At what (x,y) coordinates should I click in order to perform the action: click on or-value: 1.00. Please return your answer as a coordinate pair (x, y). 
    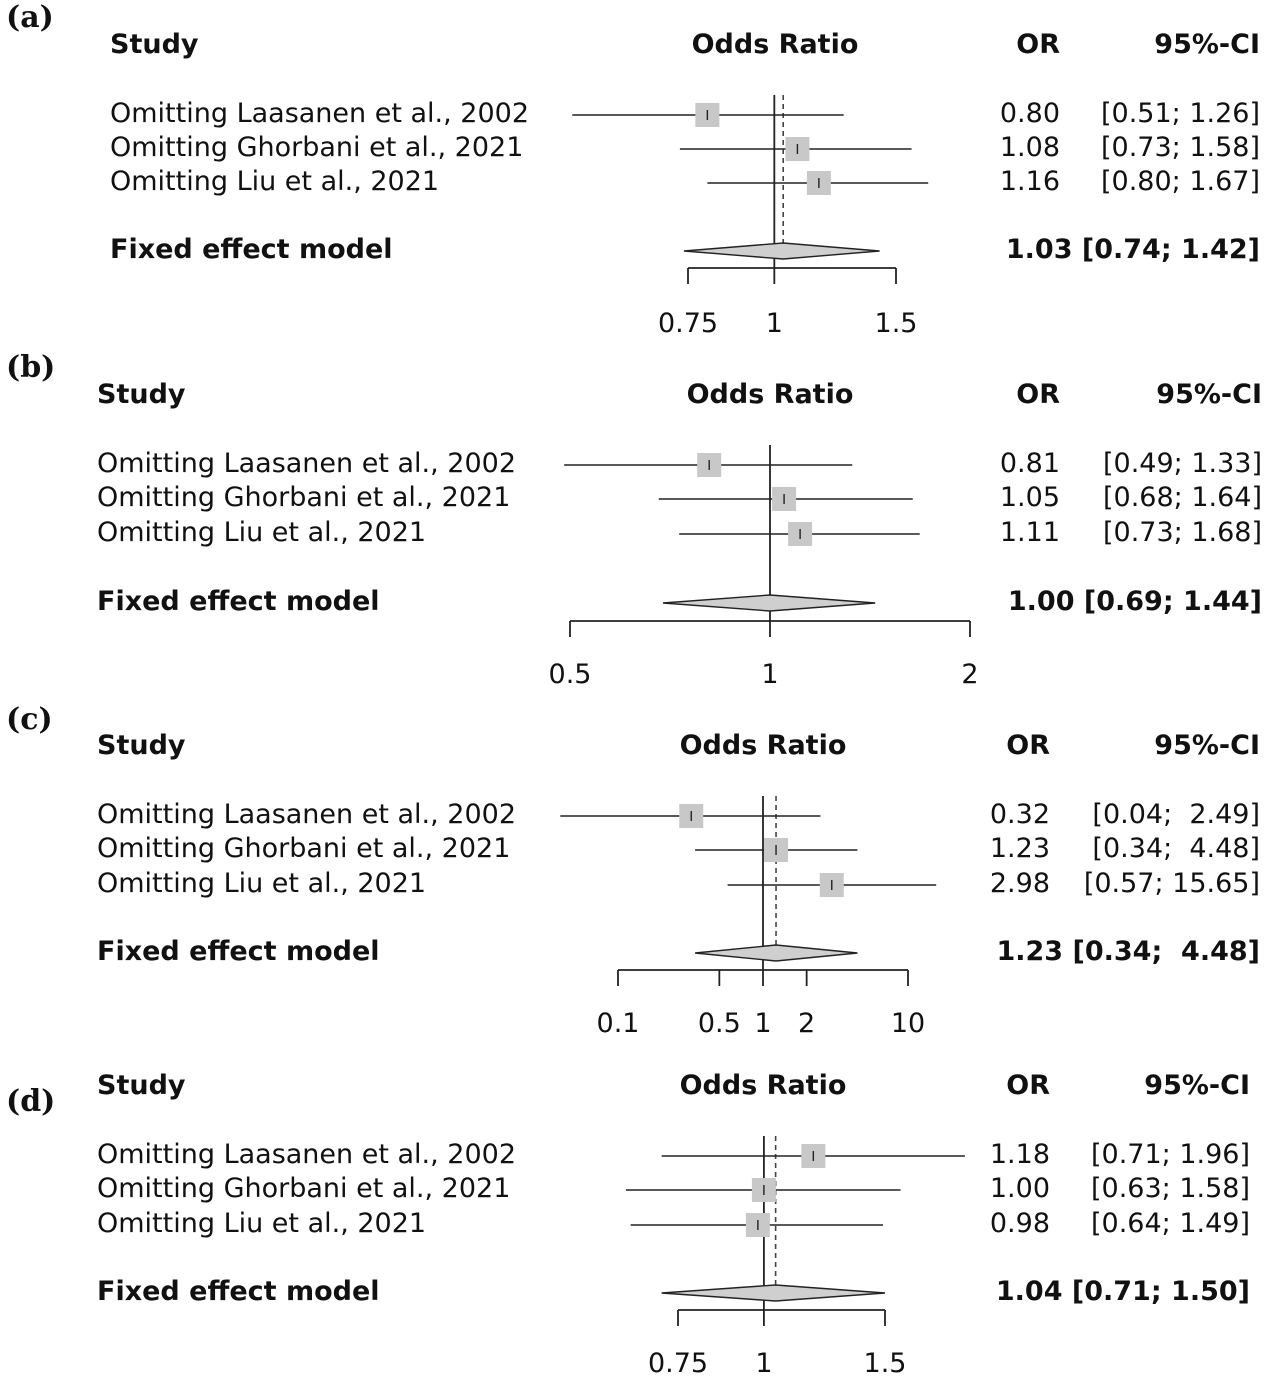
    Looking at the image, I should click on (1019, 1188).